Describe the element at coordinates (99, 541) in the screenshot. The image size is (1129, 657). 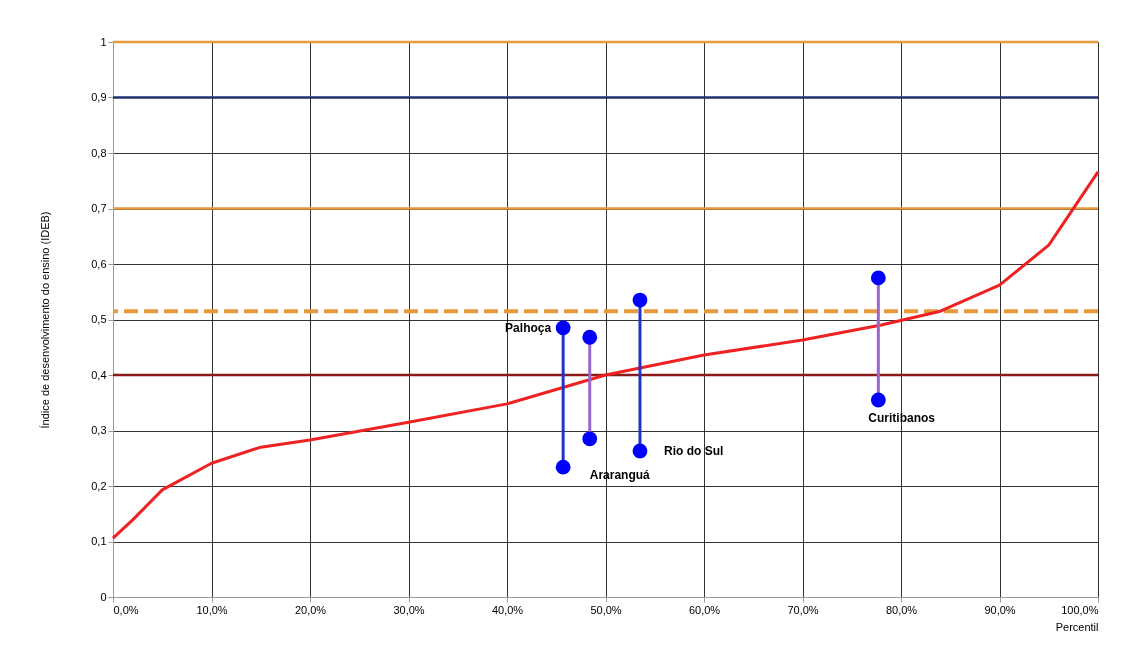
I see `y-tick-label: 0,1` at that location.